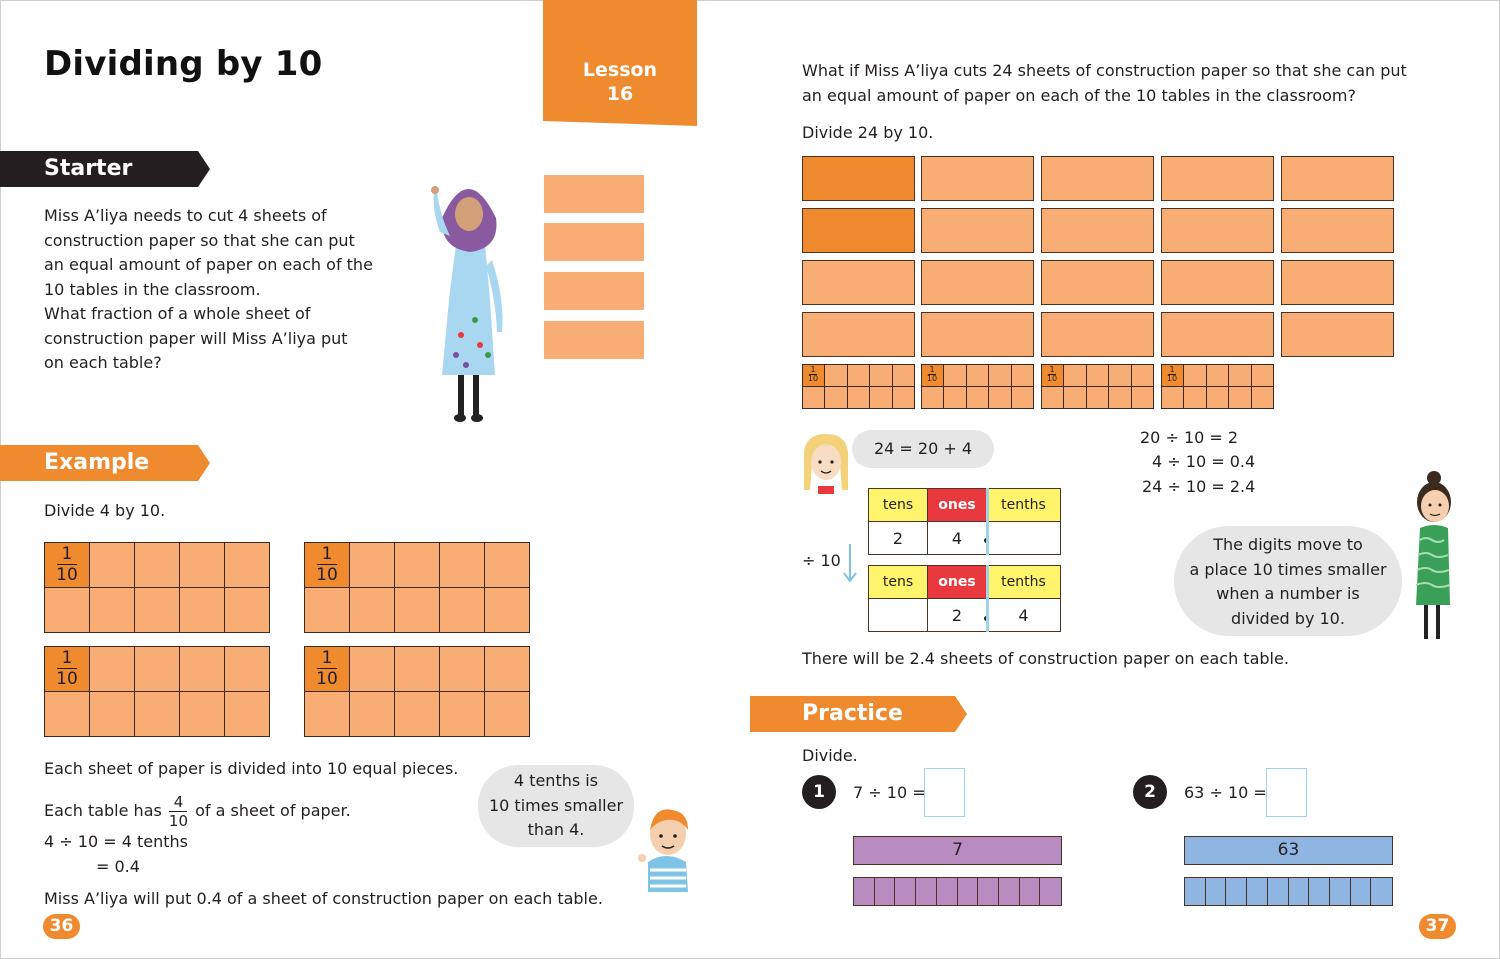  What do you see at coordinates (1098, 257) in the screenshot?
I see `sheets-grid` at bounding box center [1098, 257].